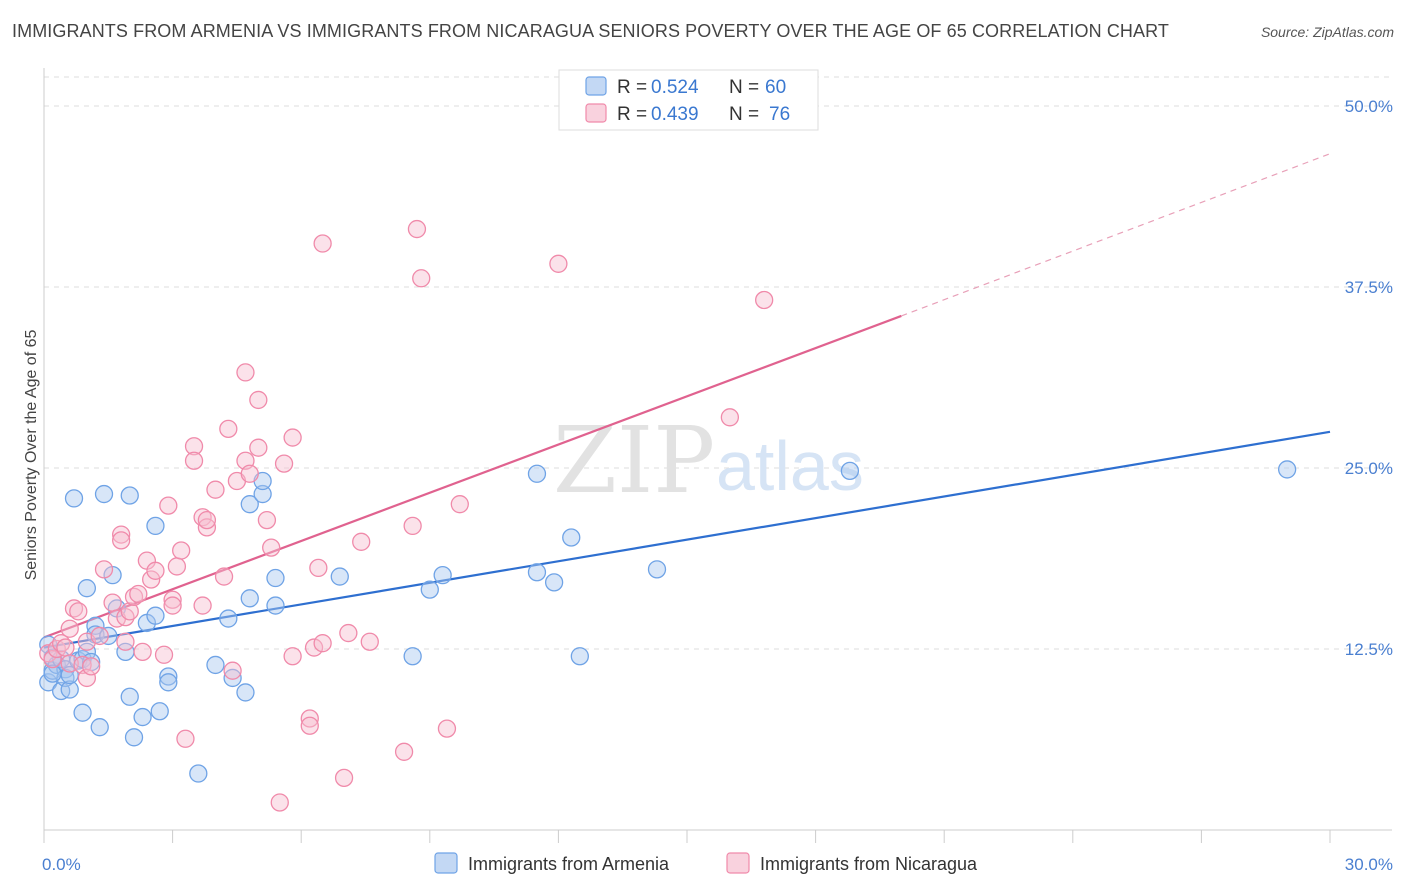 This screenshot has width=1406, height=892. Describe the element at coordinates (744, 87) in the screenshot. I see `legend-n-label-armenia: N =` at that location.